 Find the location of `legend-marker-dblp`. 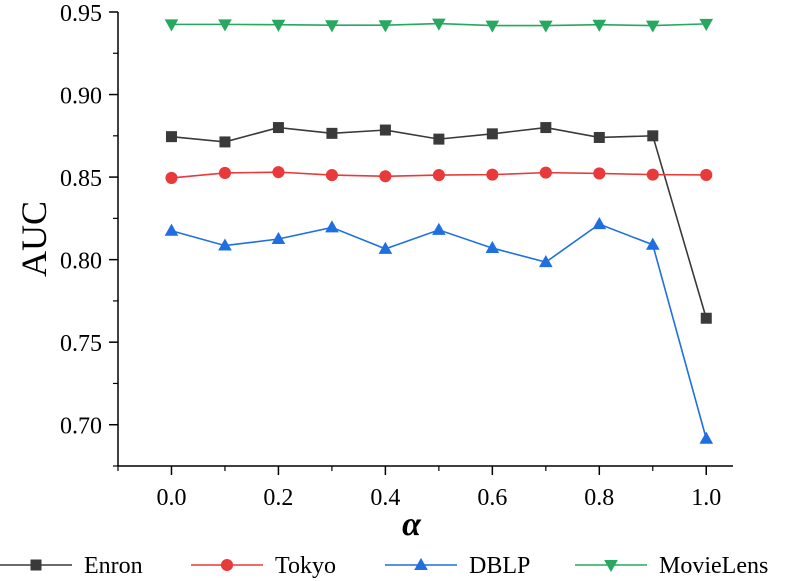

legend-marker-dblp is located at coordinates (421, 563).